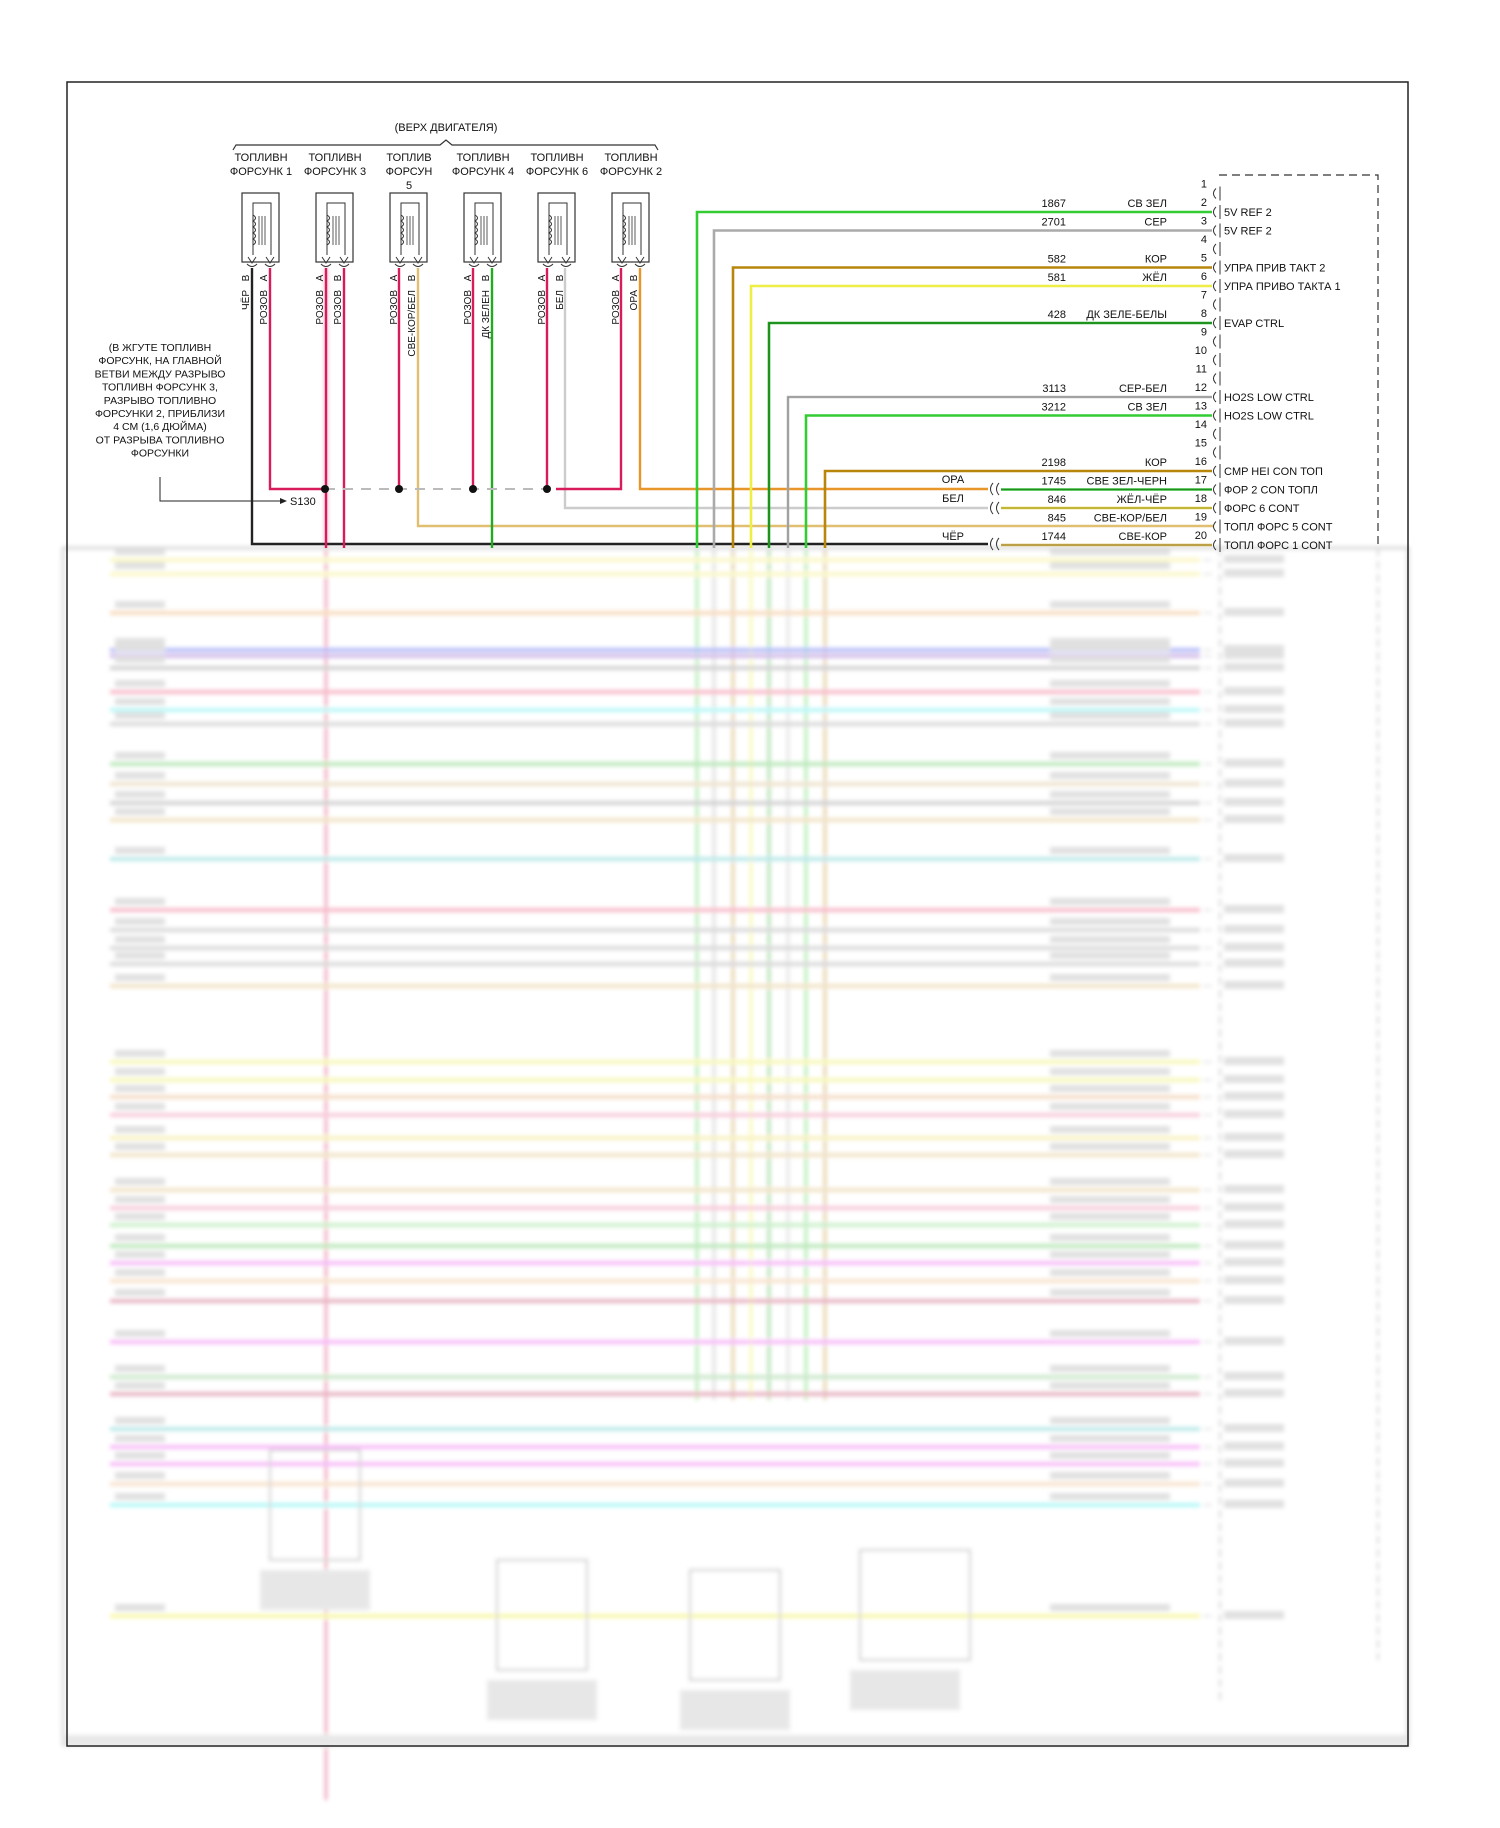  Describe the element at coordinates (160, 388) in the screenshot. I see `splice-note-line: ТОПЛИВН ФОРСУНК 3,` at that location.